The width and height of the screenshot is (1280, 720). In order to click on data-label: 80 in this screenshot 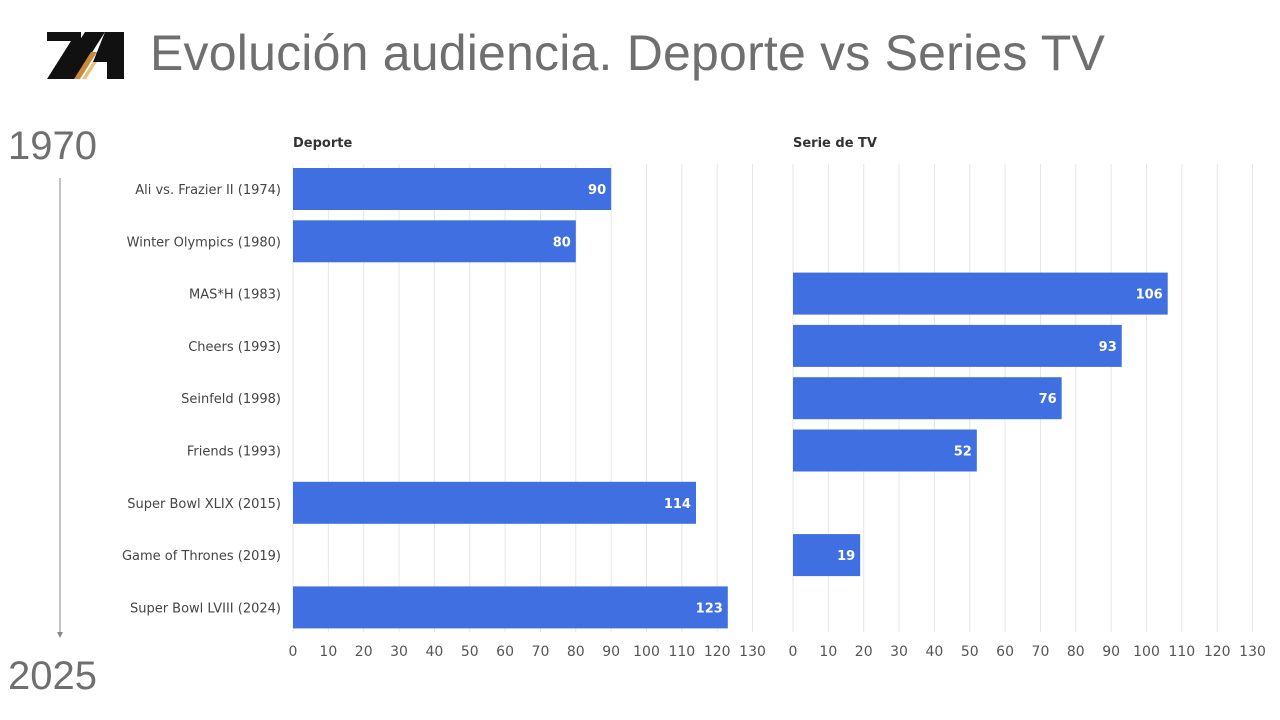, I will do `click(562, 242)`.